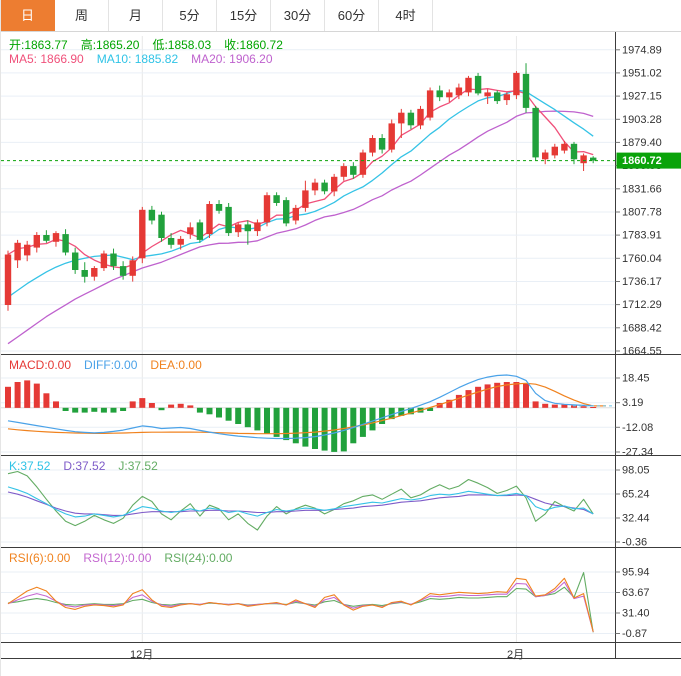 This screenshot has width=681, height=676. I want to click on tab-day: 日, so click(28, 15).